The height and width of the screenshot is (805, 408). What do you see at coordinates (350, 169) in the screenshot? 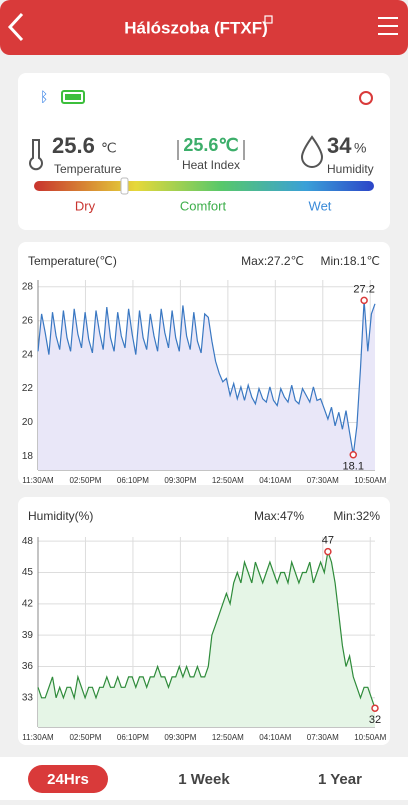
I see `humidity-label: Humidity` at bounding box center [350, 169].